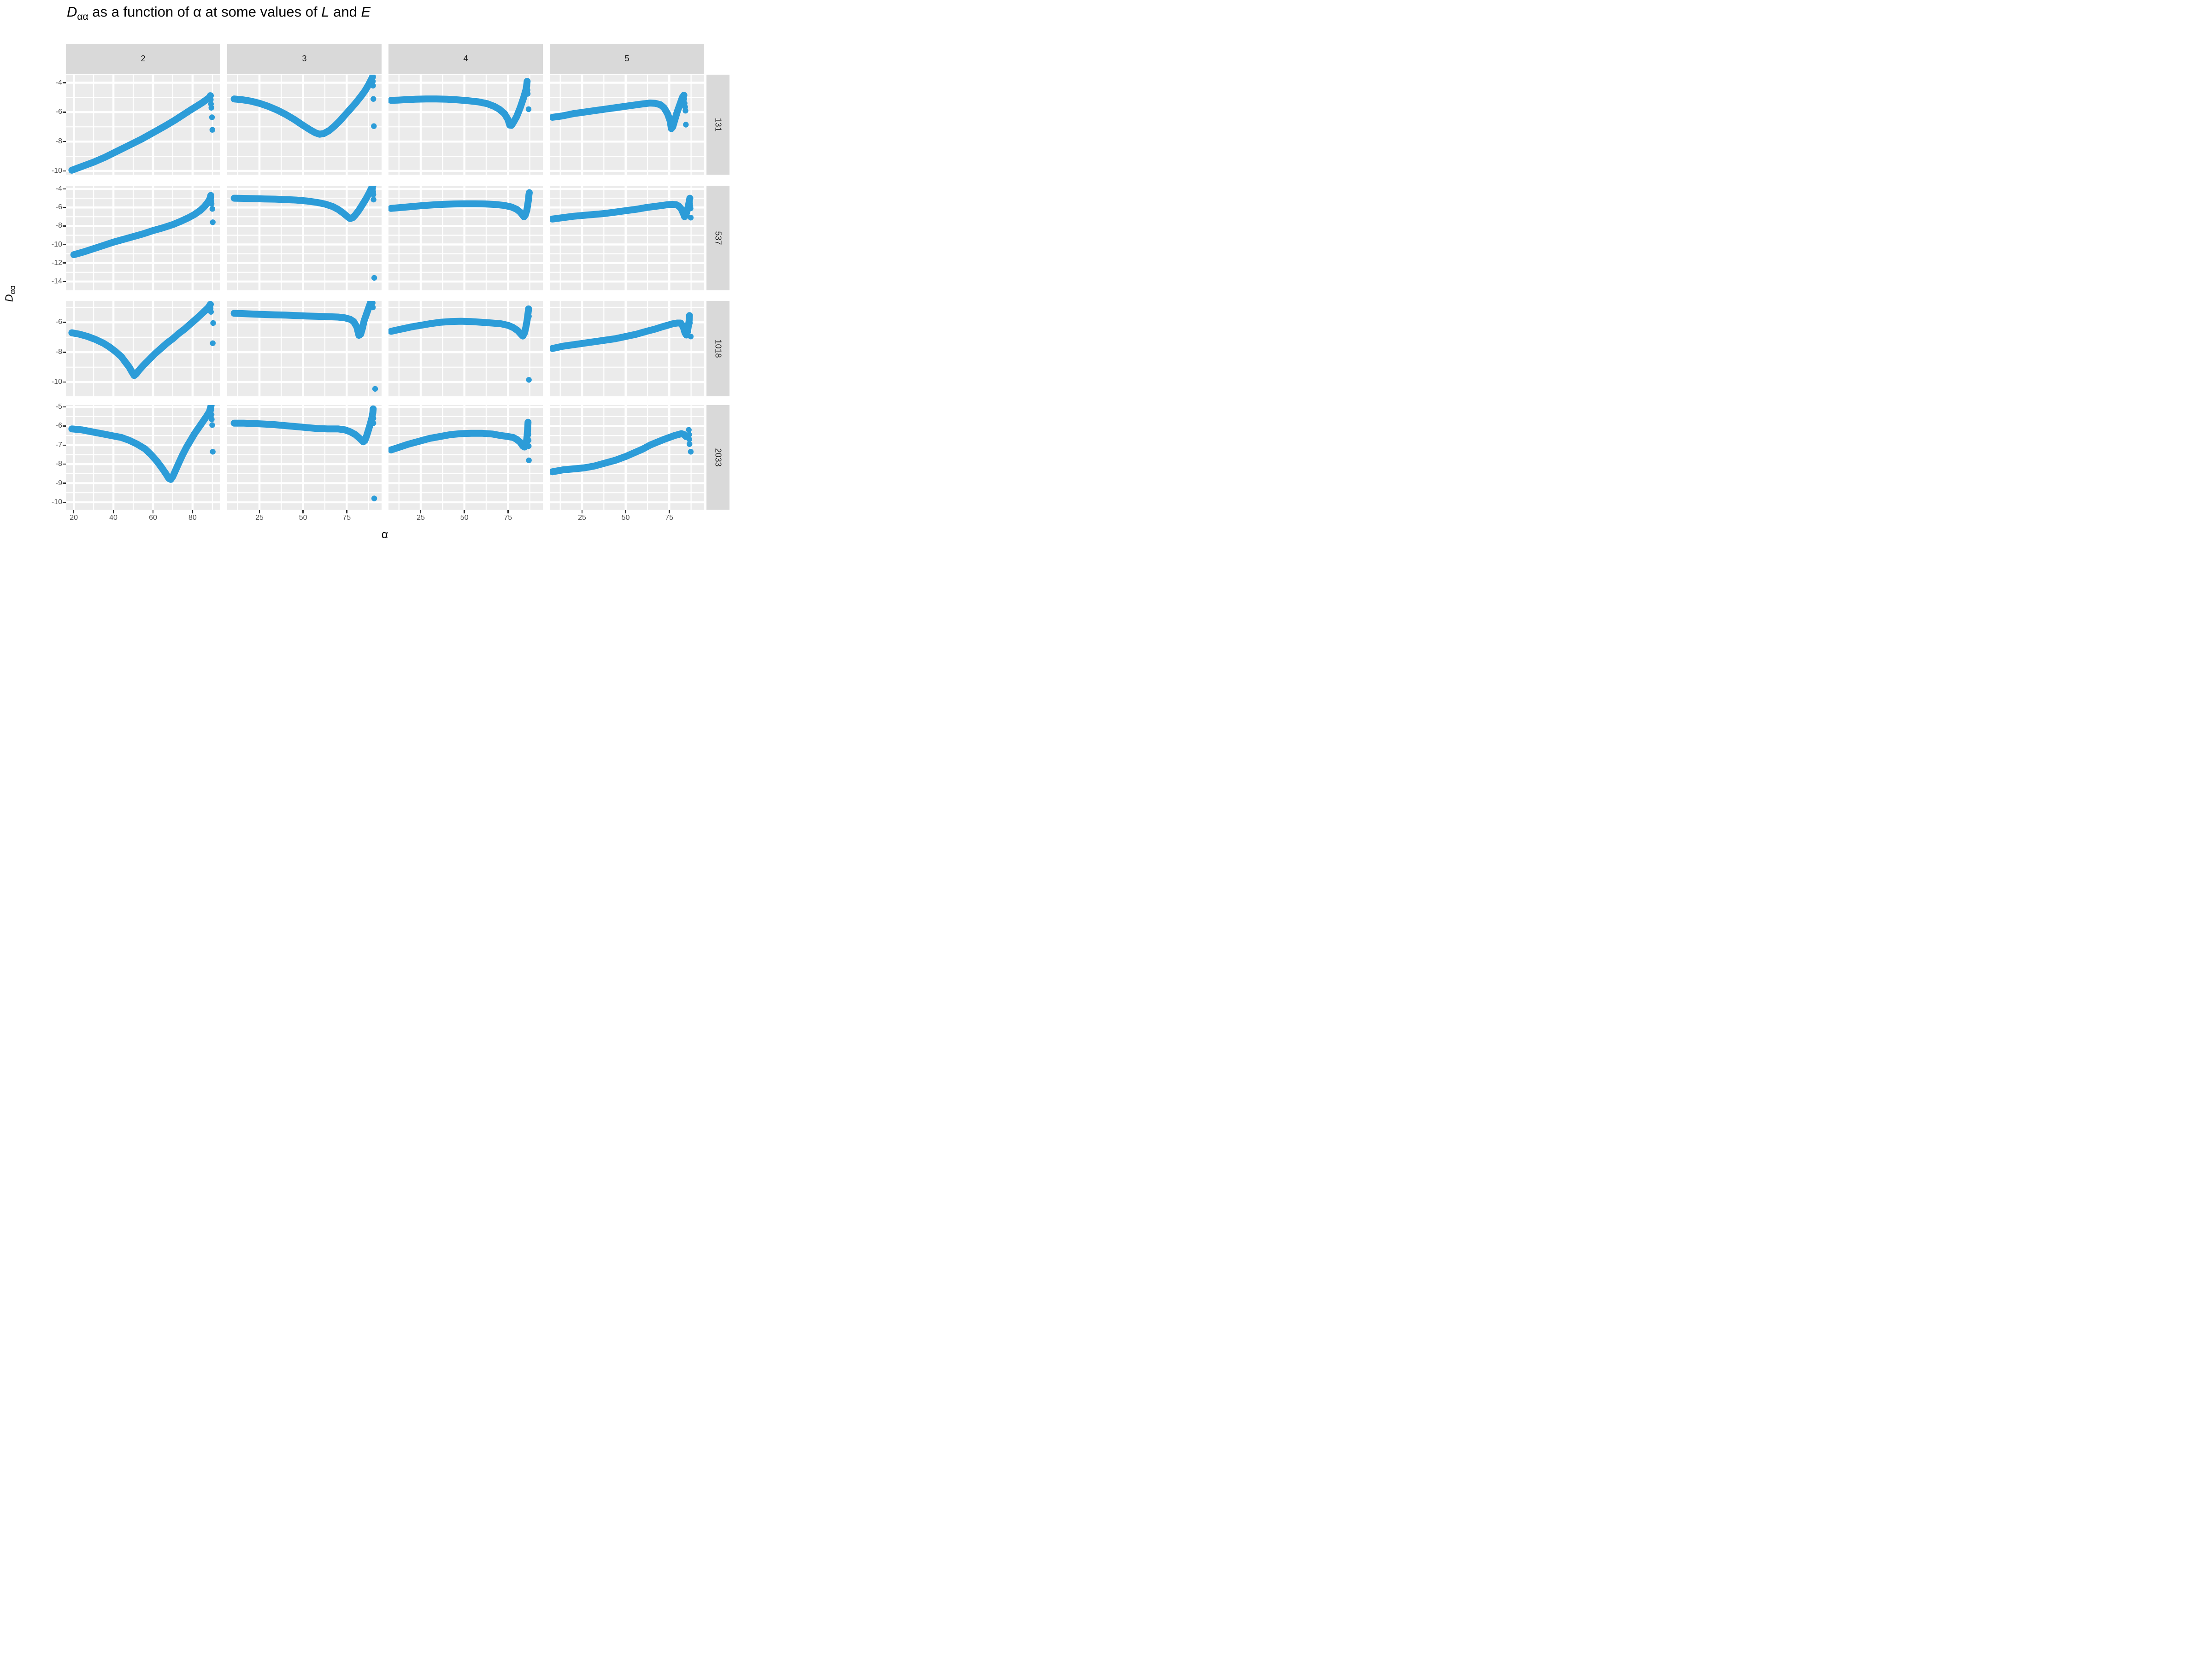 The height and width of the screenshot is (1659, 2212). I want to click on facet-col-strip-label: 5, so click(626, 58).